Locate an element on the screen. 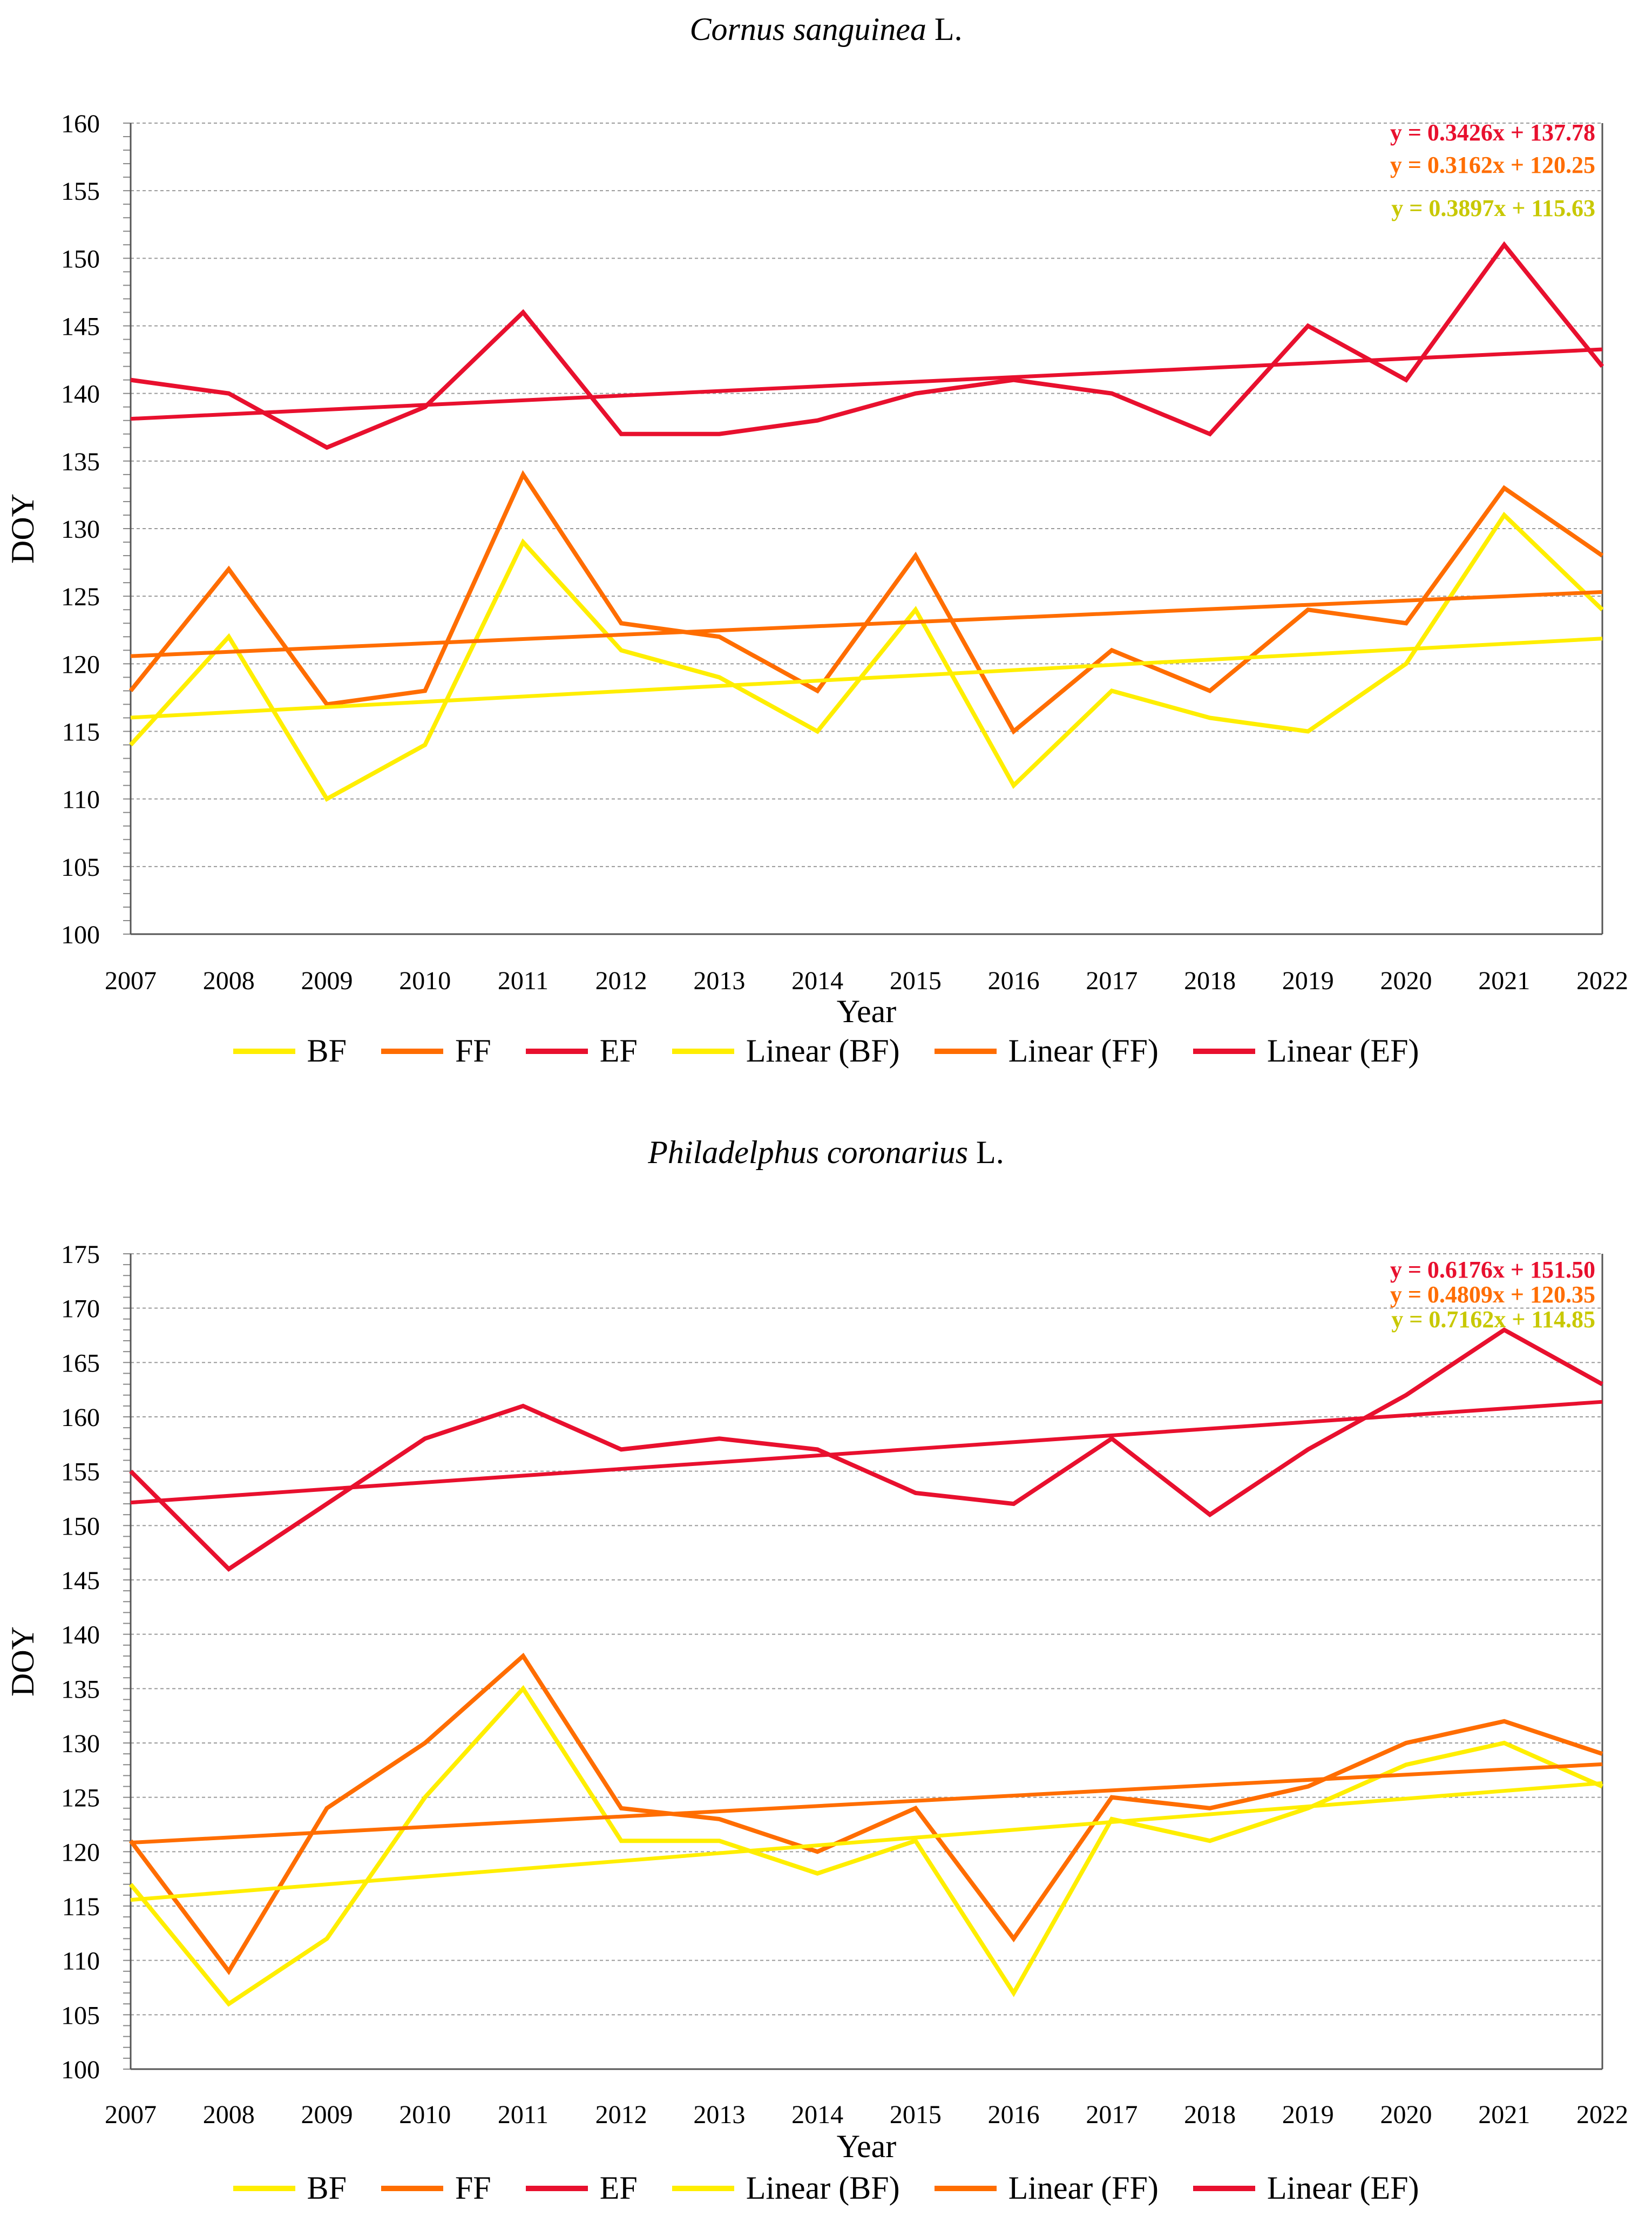 The width and height of the screenshot is (1652, 2223). x-tick-label: 2012 is located at coordinates (621, 981).